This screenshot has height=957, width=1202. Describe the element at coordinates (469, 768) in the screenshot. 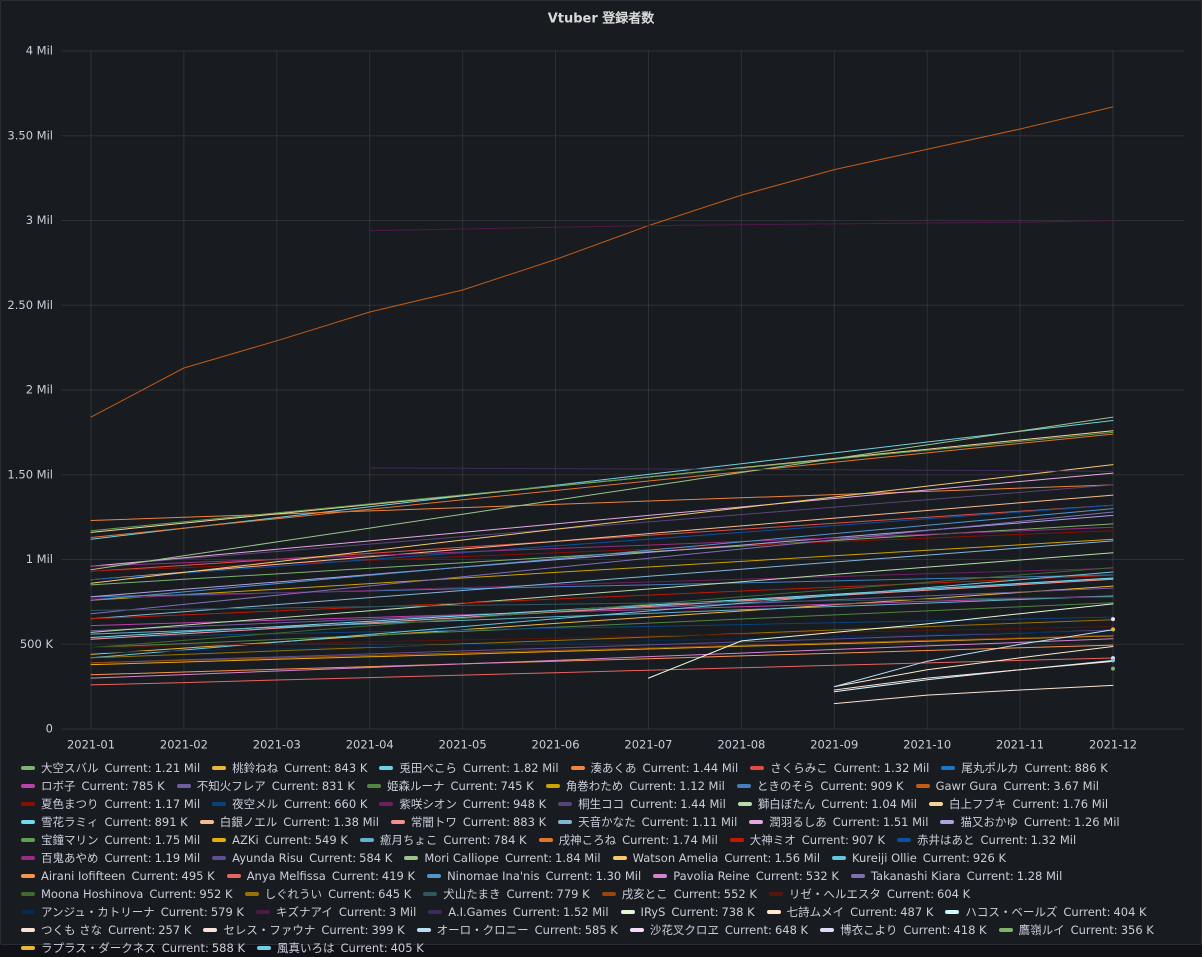

I see `legend-item: 兎田ぺこら Current: 1.82 Mil` at that location.